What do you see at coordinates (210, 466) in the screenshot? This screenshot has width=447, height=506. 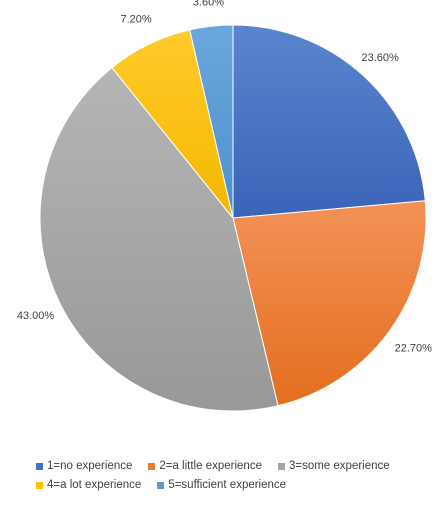 I see `legend-label: 2=a little experience` at bounding box center [210, 466].